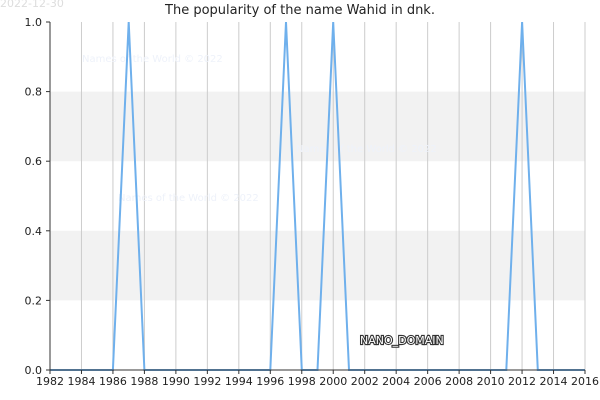 This screenshot has height=400, width=600. I want to click on x-tick-label: 1990, so click(176, 381).